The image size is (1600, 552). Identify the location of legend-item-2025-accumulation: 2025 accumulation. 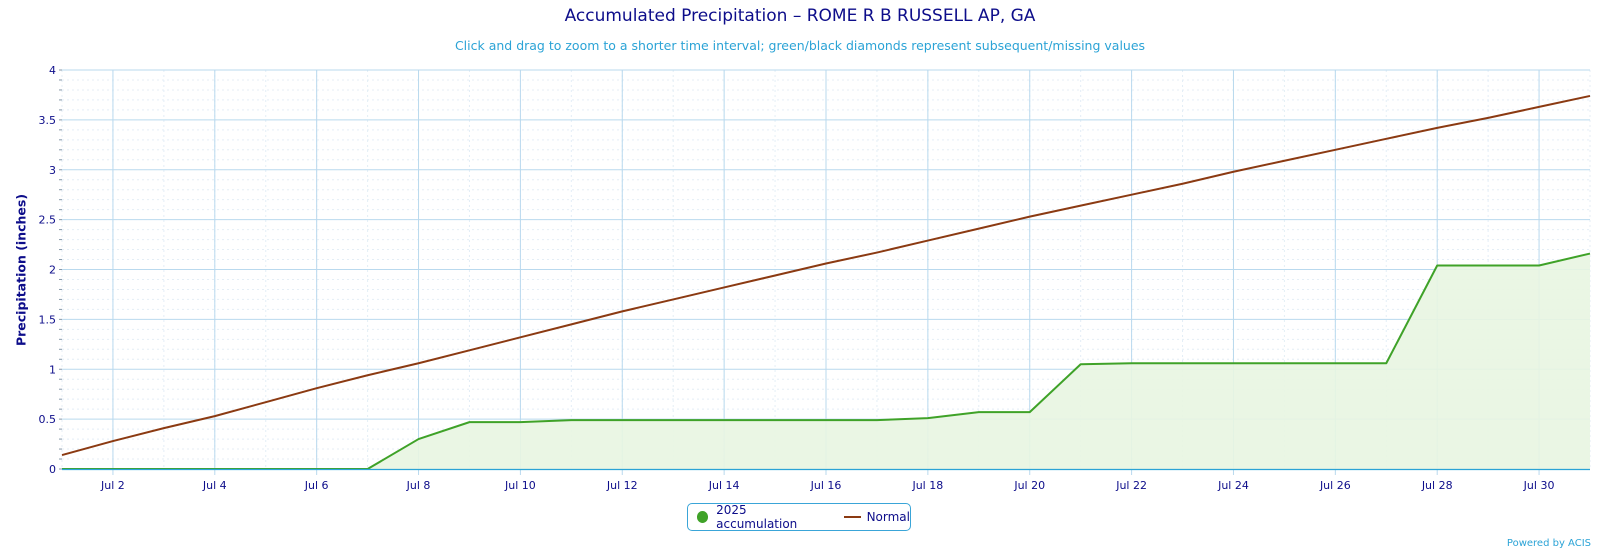
(760, 517).